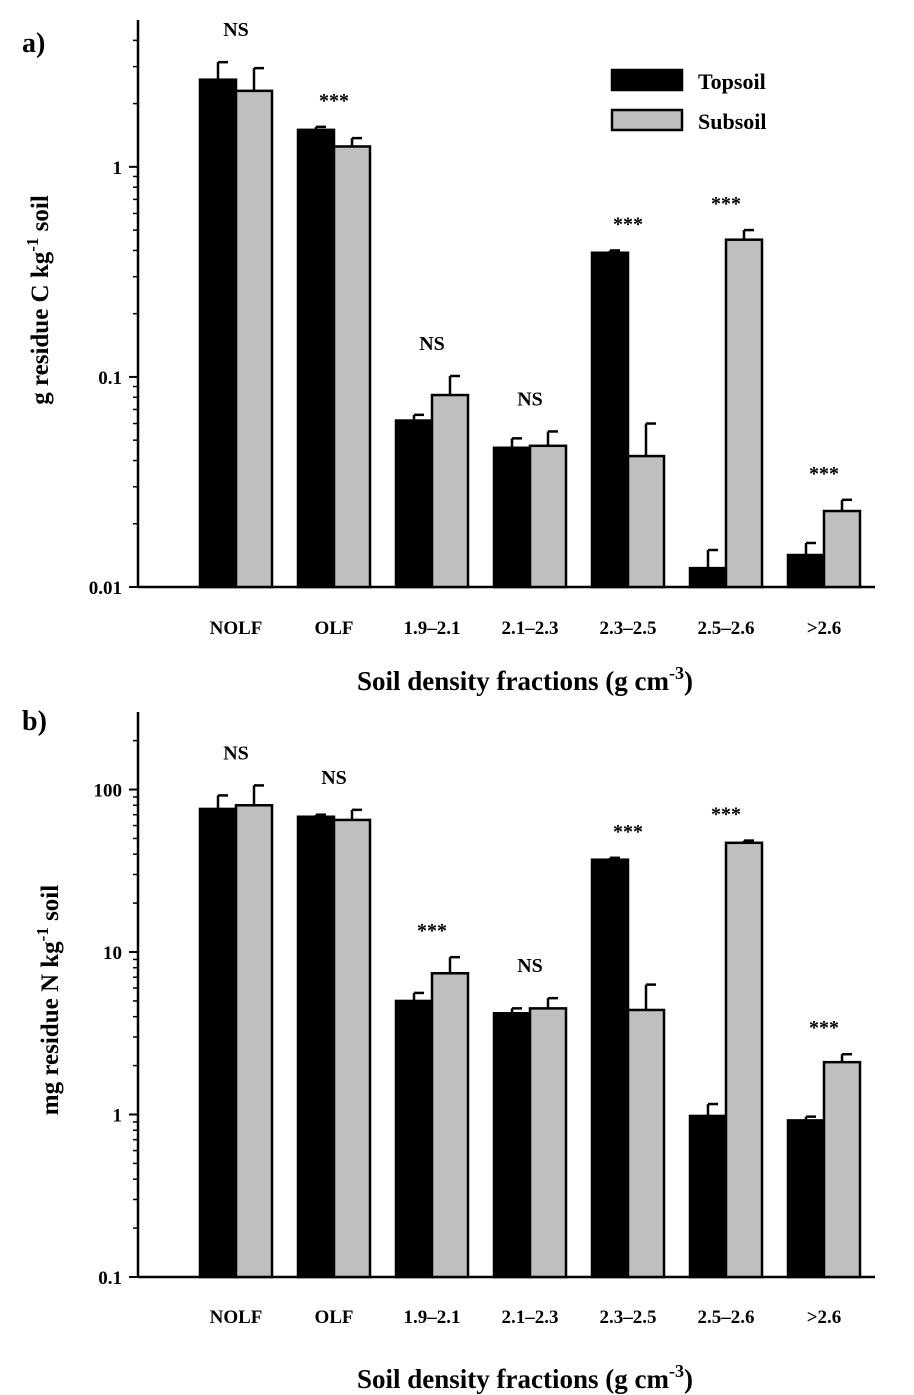  I want to click on panel-label: a), so click(33, 43).